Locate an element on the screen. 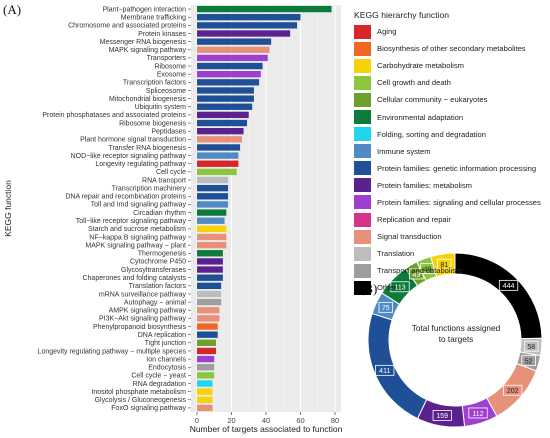  y-tick-label: Cell cycle − yeast is located at coordinates (158, 376).